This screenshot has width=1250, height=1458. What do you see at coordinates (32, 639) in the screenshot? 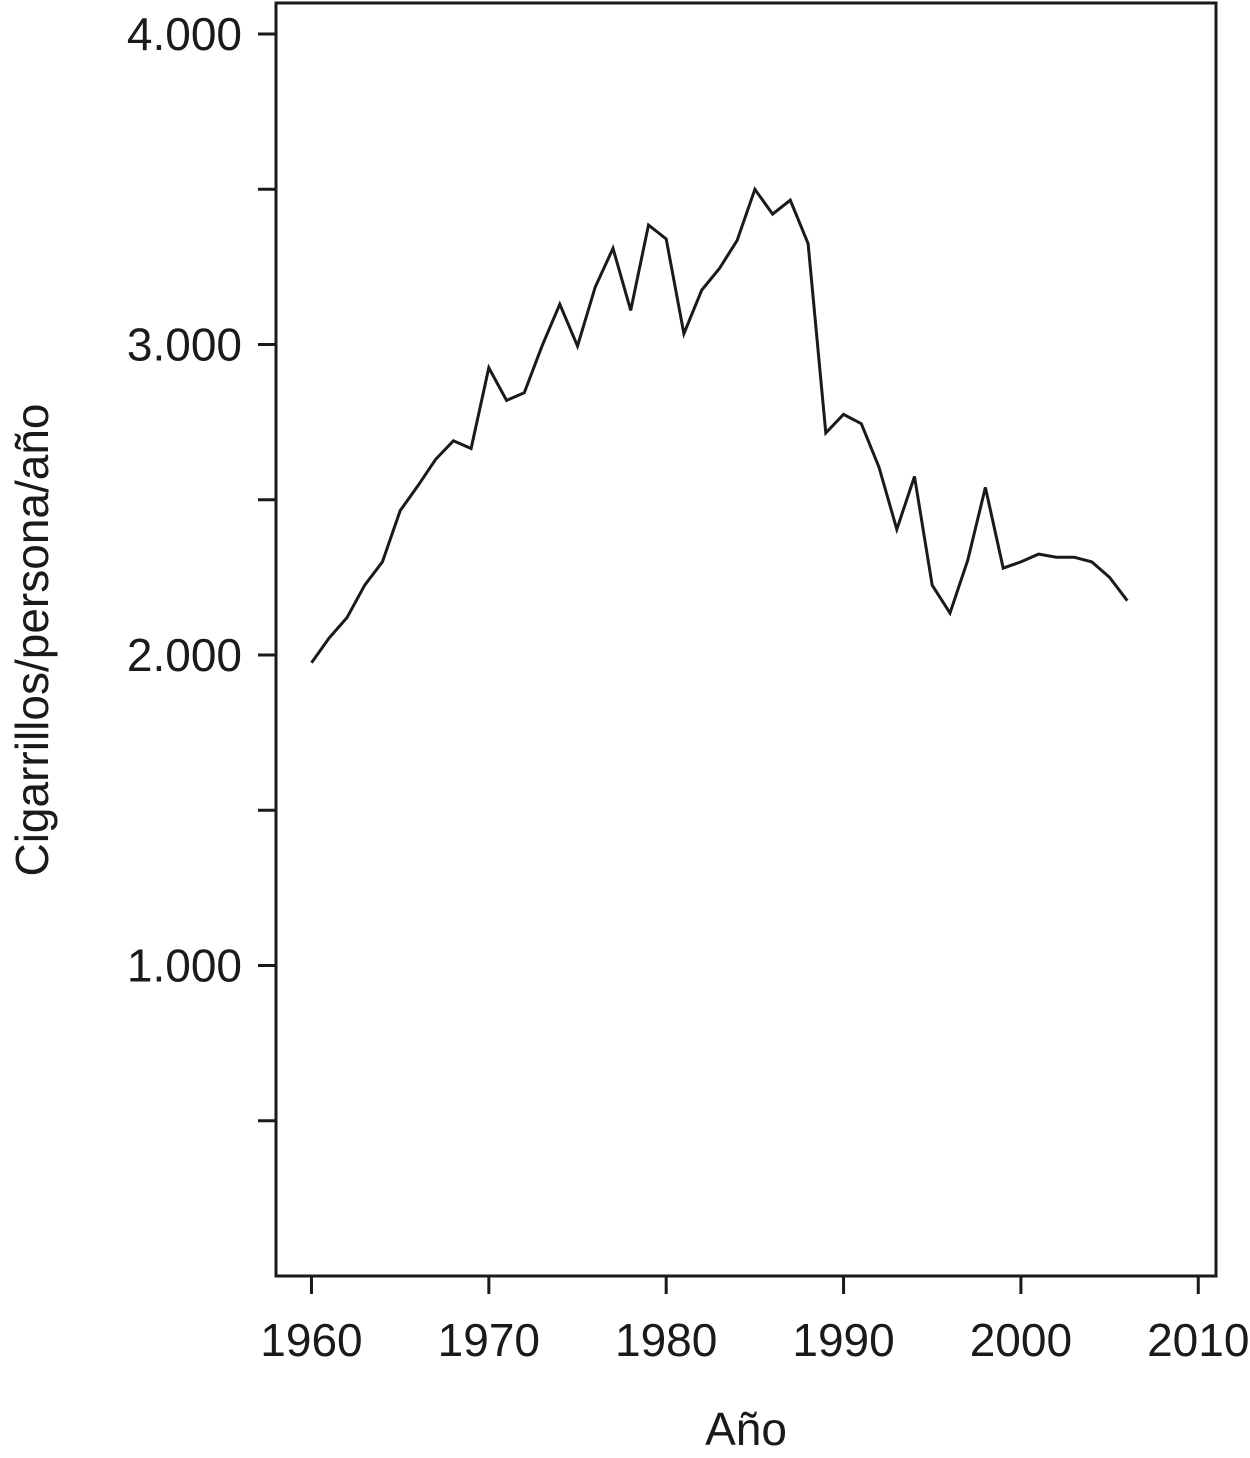
I see `y-axis-label: Cigarrillos/persona/año` at bounding box center [32, 639].